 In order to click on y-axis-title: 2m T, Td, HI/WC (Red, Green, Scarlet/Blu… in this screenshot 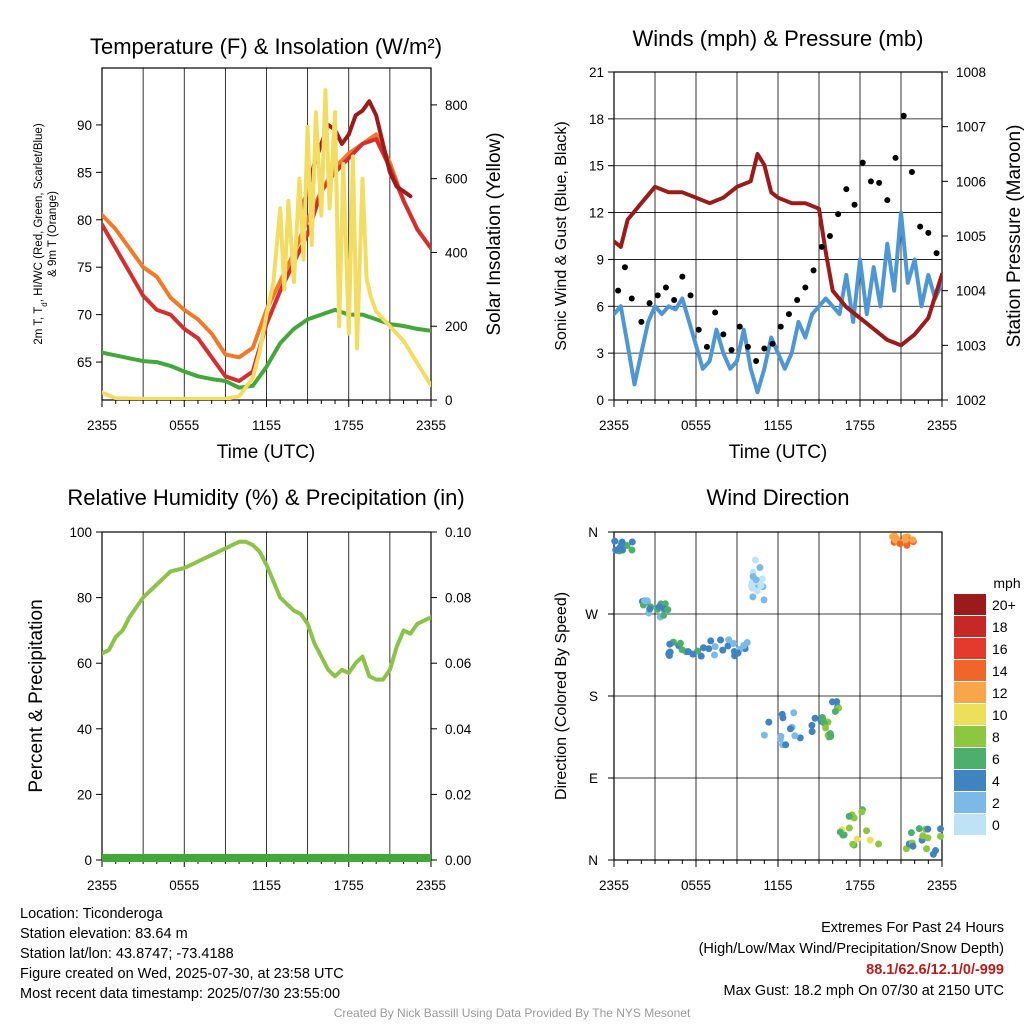, I will do `click(41, 233)`.